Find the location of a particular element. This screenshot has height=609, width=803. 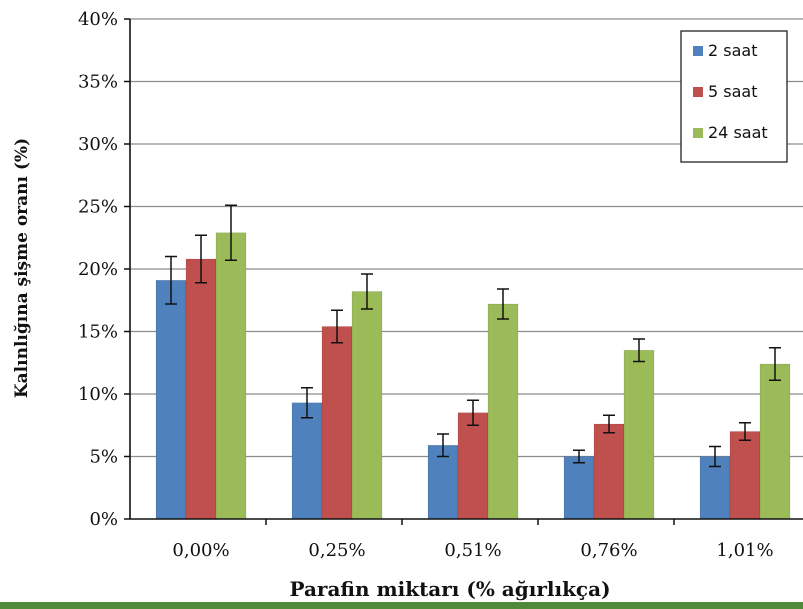

y-tick-label: 5% is located at coordinates (103, 457).